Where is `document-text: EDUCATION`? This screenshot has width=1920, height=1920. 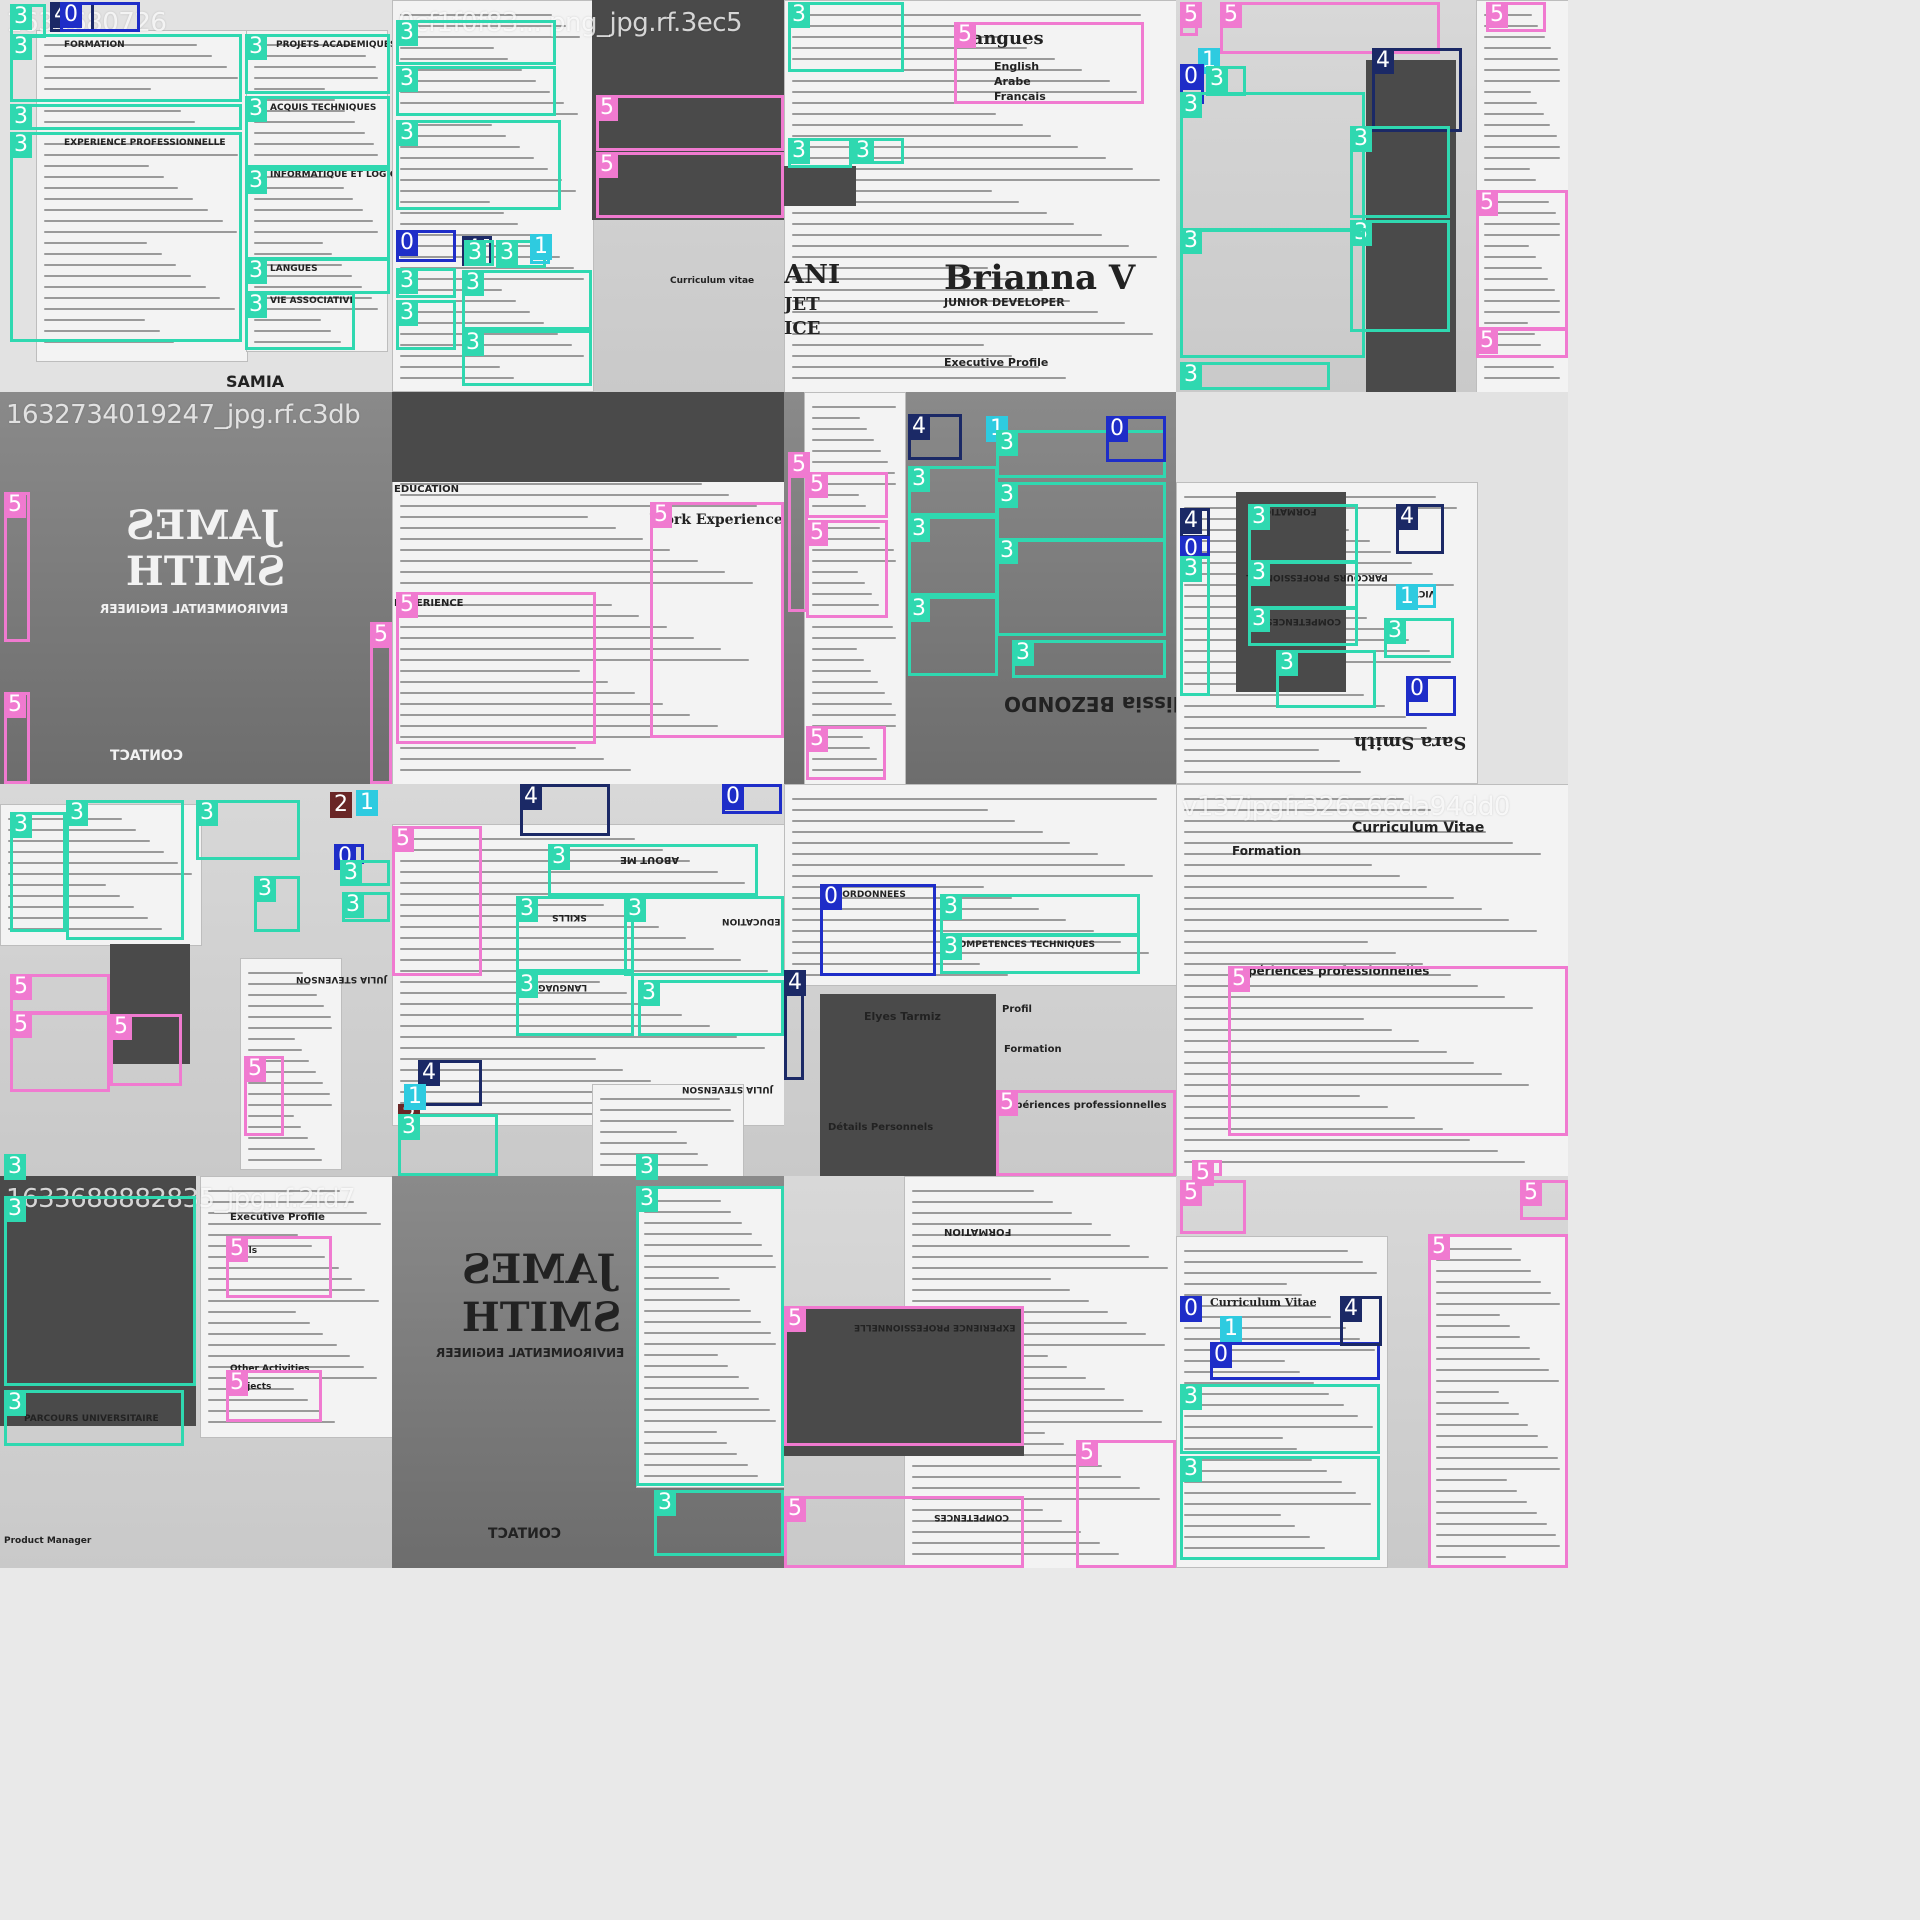 document-text: EDUCATION is located at coordinates (426, 489).